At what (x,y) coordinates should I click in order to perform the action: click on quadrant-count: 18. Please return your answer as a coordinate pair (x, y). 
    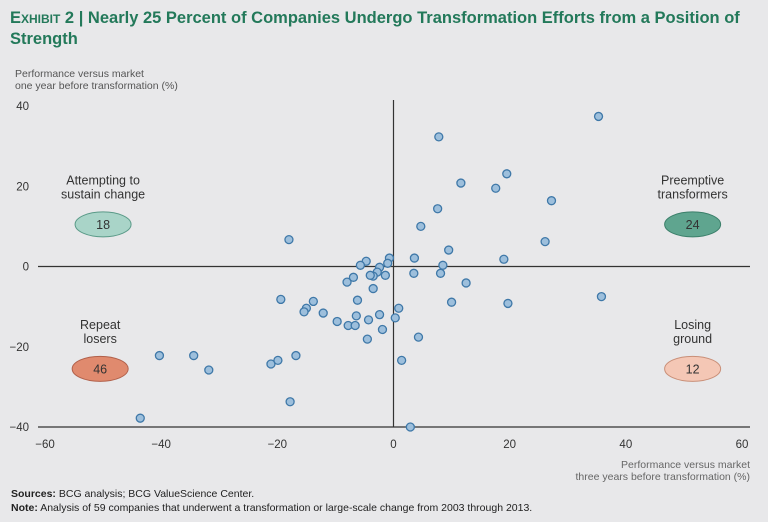
    Looking at the image, I should click on (103, 225).